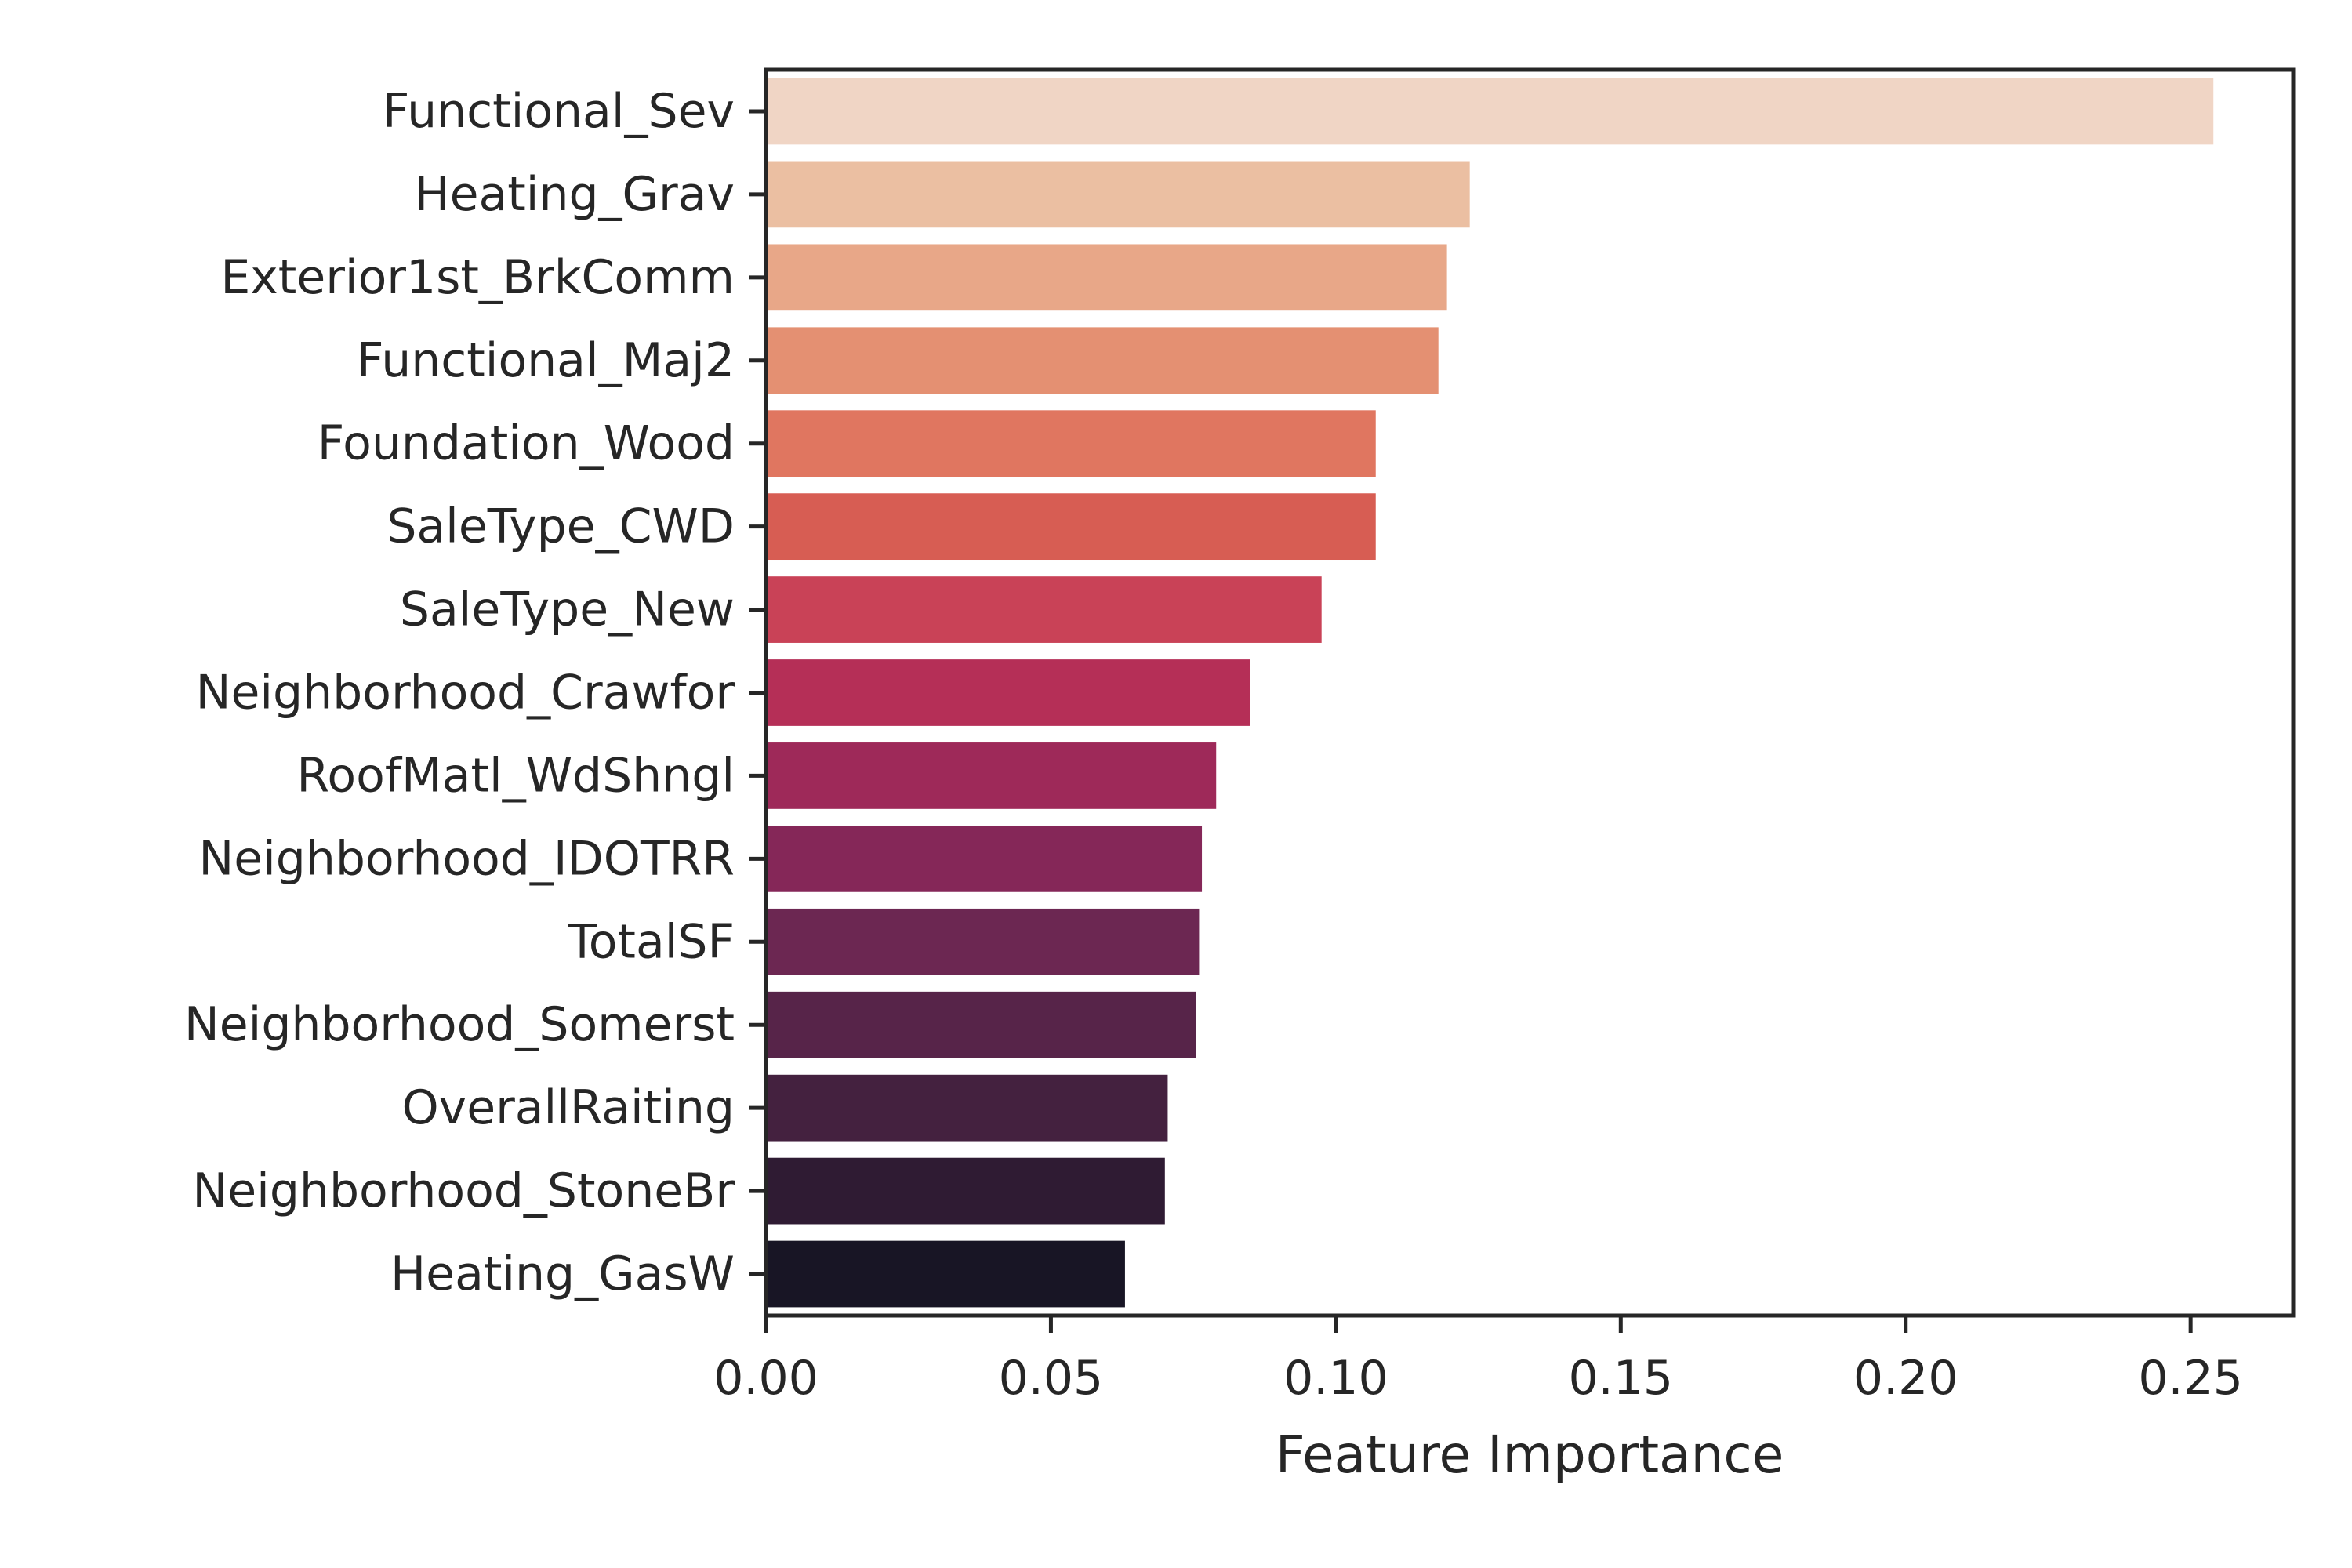 The height and width of the screenshot is (1568, 2352). I want to click on bar-saletype-new, so click(1044, 609).